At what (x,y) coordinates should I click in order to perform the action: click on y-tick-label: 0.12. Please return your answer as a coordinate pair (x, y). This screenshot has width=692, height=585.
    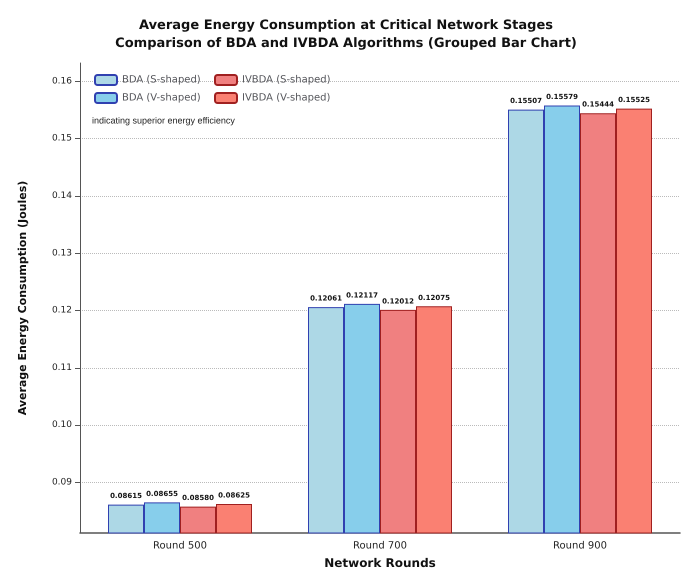
    Looking at the image, I should click on (62, 311).